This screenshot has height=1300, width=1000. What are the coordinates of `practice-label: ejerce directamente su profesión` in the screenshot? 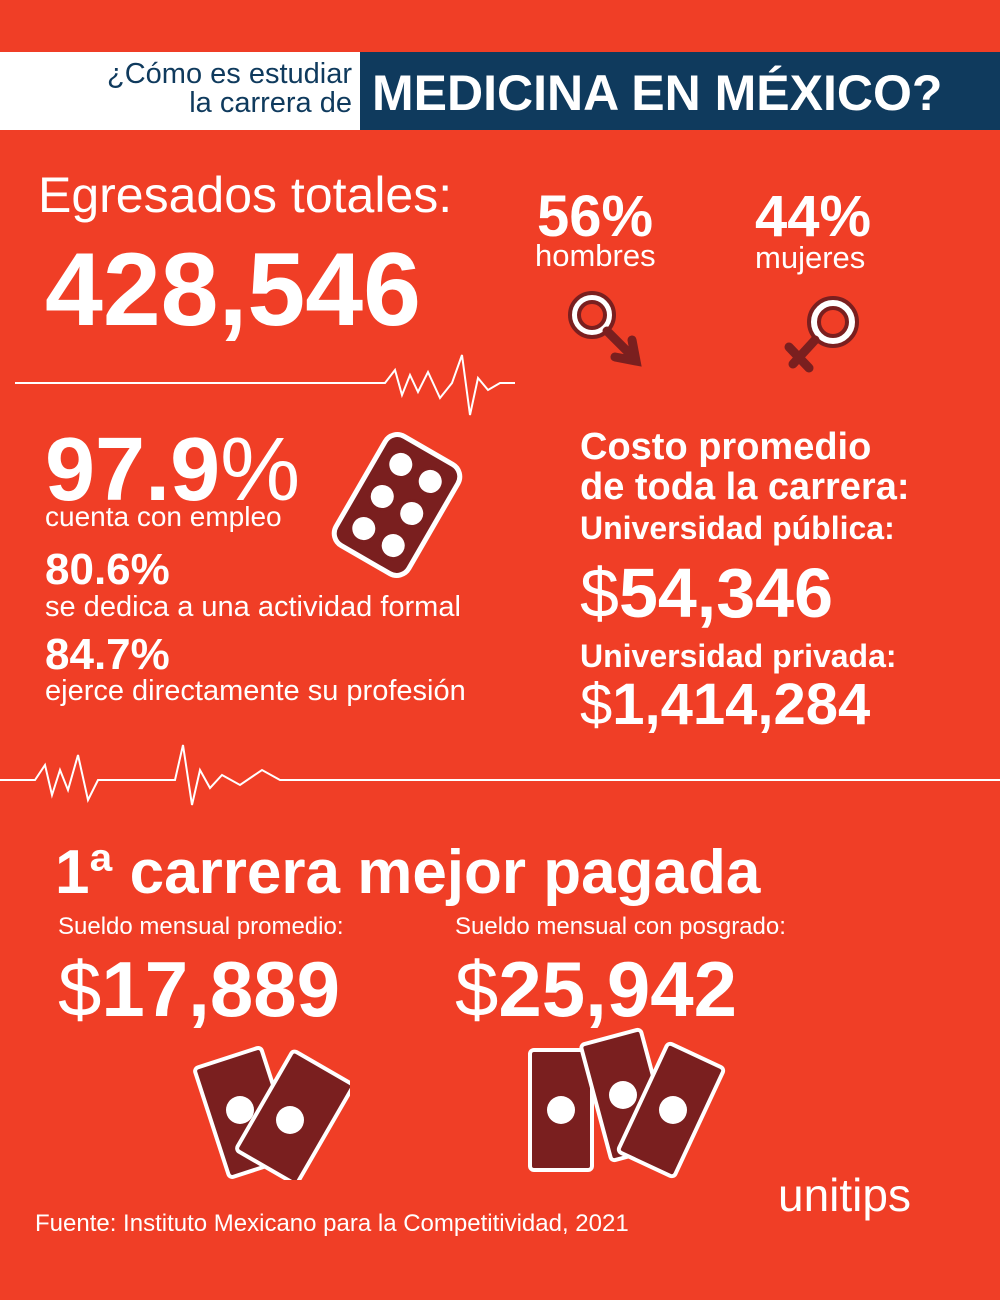 It's located at (255, 691).